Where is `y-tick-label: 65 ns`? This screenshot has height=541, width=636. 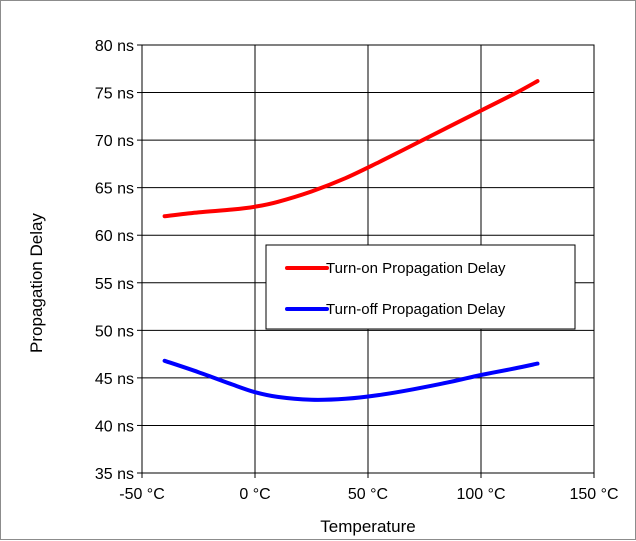
y-tick-label: 65 ns is located at coordinates (114, 189).